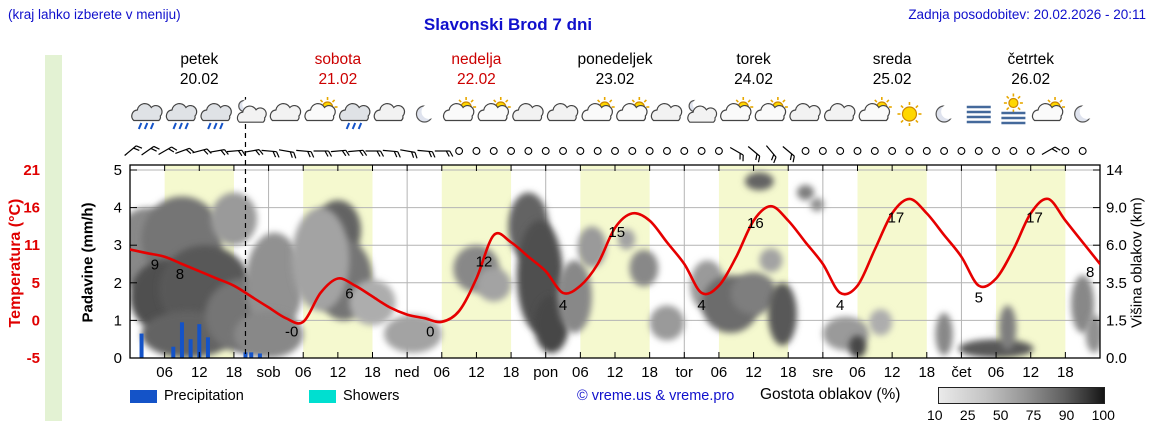 Image resolution: width=1152 pixels, height=443 pixels. What do you see at coordinates (1000, 415) in the screenshot?
I see `scale-tick: 50` at bounding box center [1000, 415].